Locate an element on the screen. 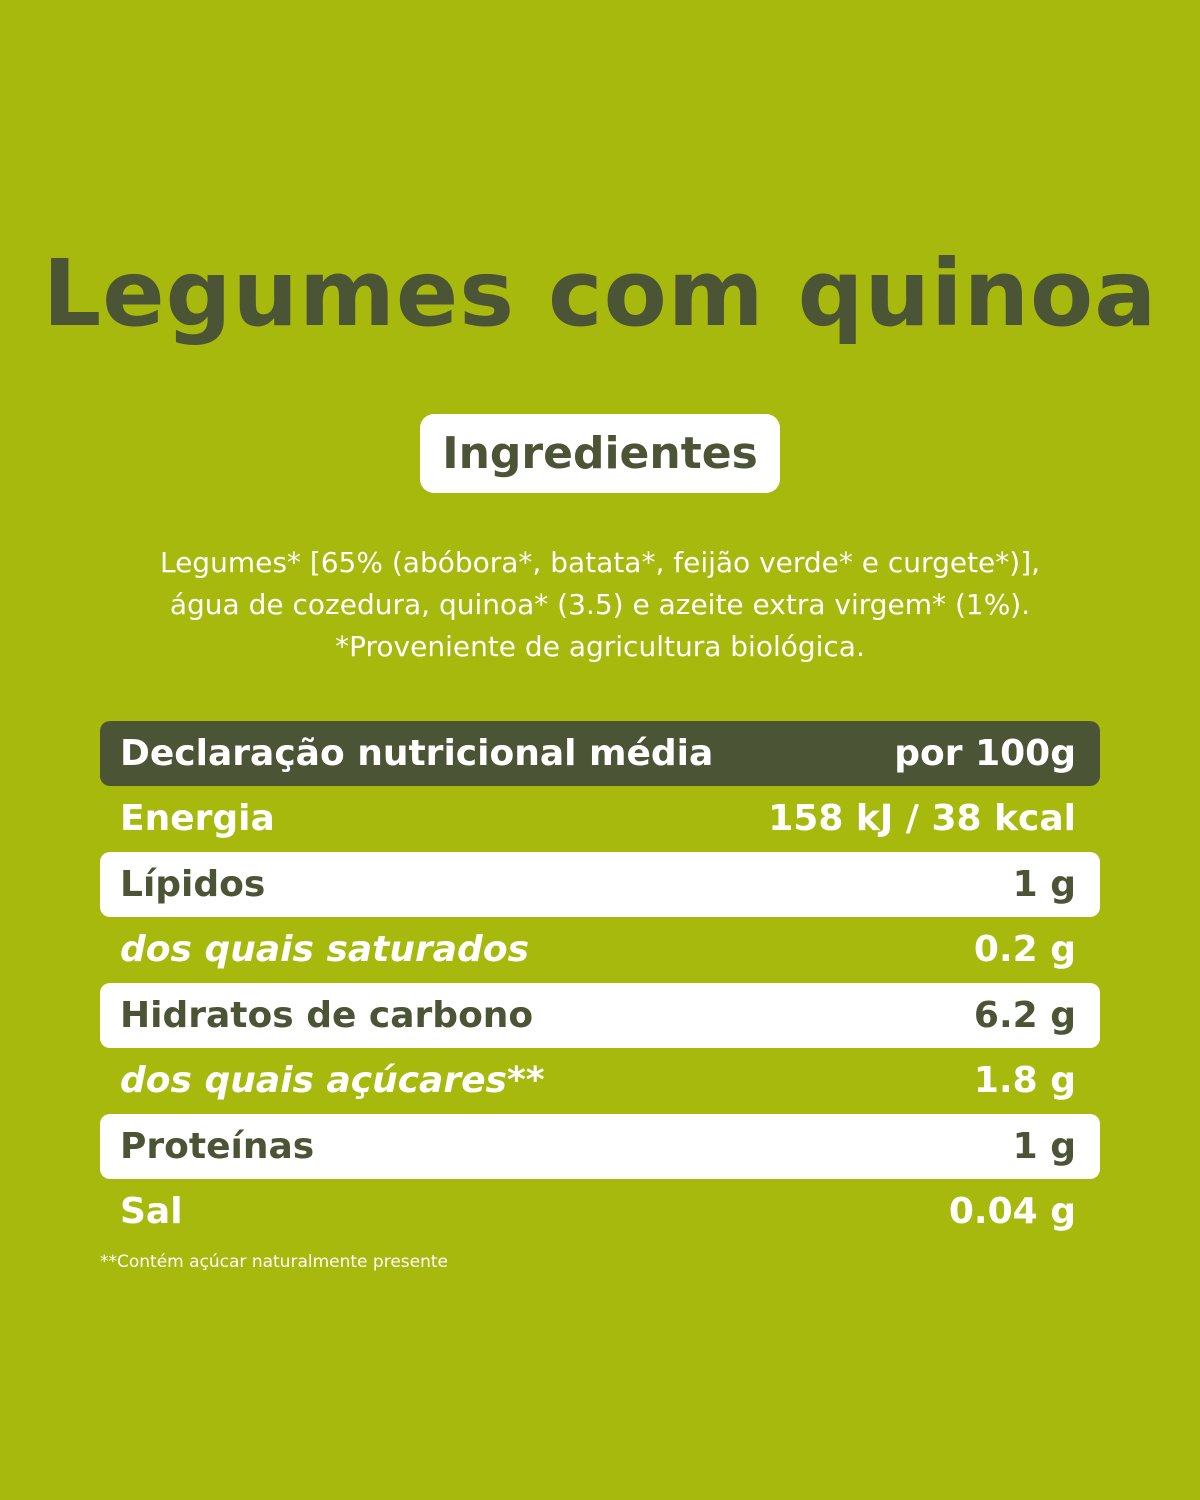 The height and width of the screenshot is (1500, 1200). table-row: Lípidos 1 g is located at coordinates (600, 884).